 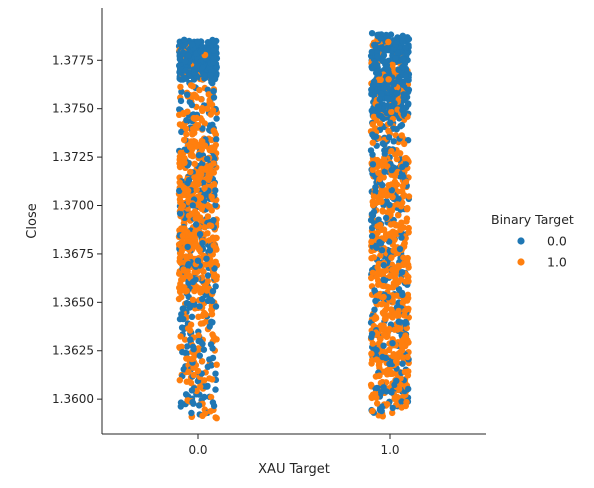 I want to click on legend: Binary Target 0.0 1.0, so click(x=532, y=241).